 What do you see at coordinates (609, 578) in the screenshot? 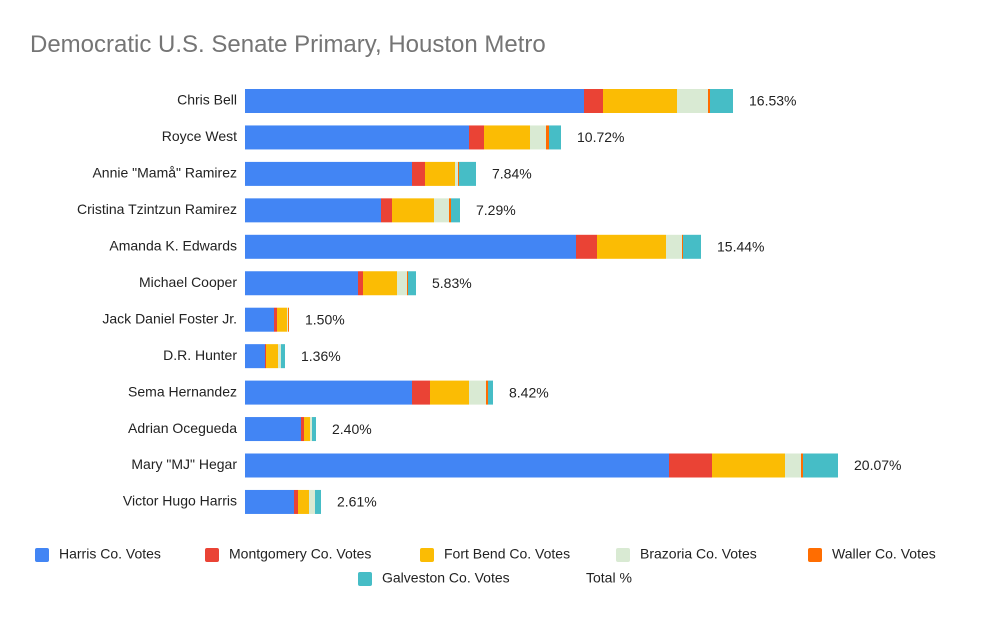
I see `legend-label: Total %` at bounding box center [609, 578].